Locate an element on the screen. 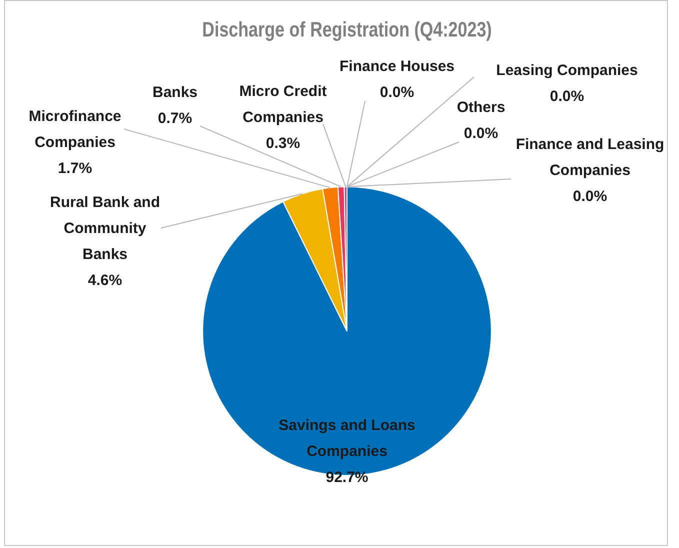  category-label: Leasing Companies is located at coordinates (567, 71).